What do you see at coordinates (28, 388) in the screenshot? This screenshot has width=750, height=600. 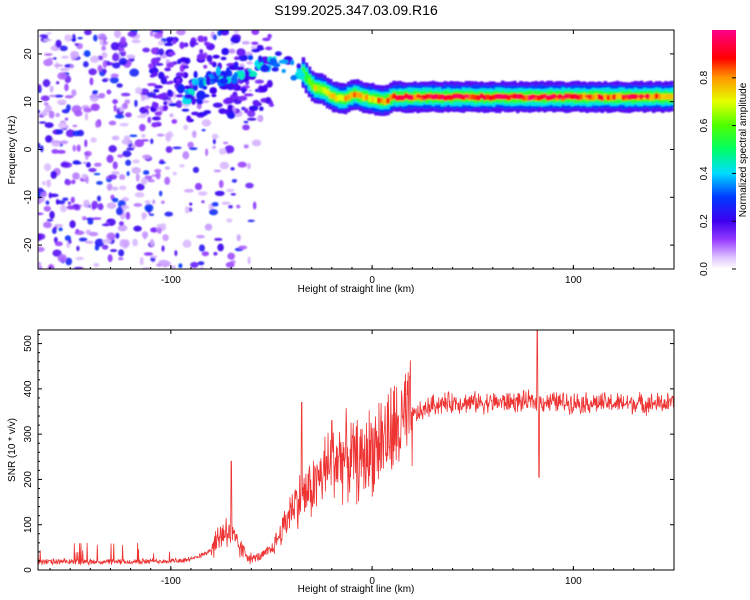 I see `y-tick-label: 400` at bounding box center [28, 388].